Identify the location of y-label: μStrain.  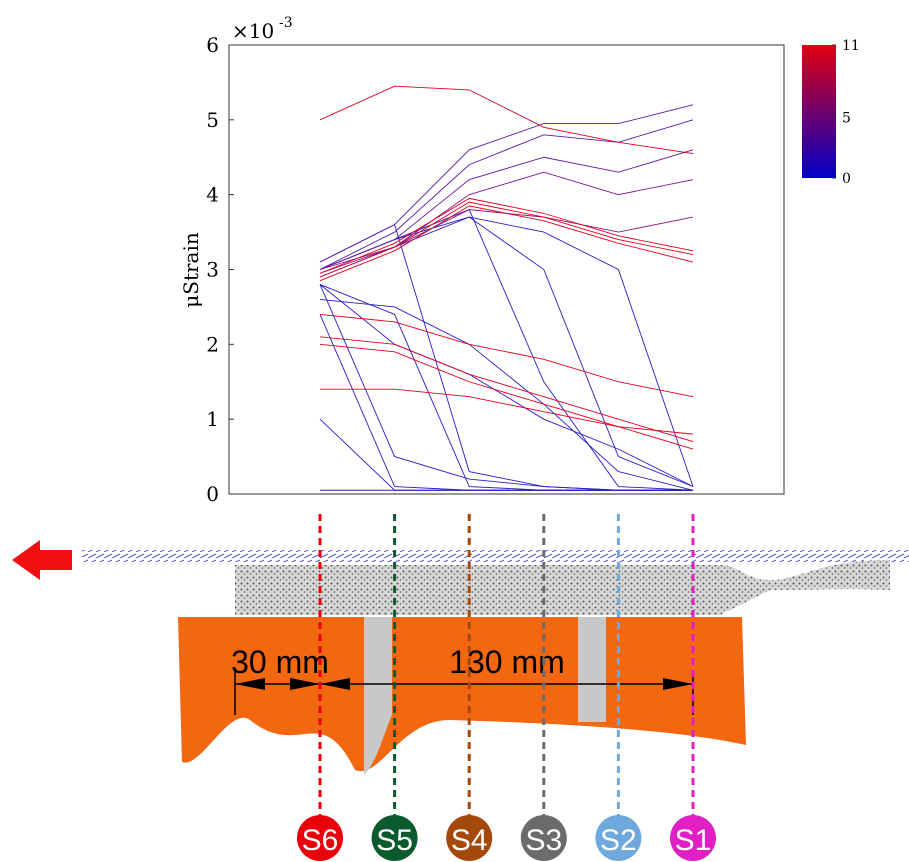
(191, 270).